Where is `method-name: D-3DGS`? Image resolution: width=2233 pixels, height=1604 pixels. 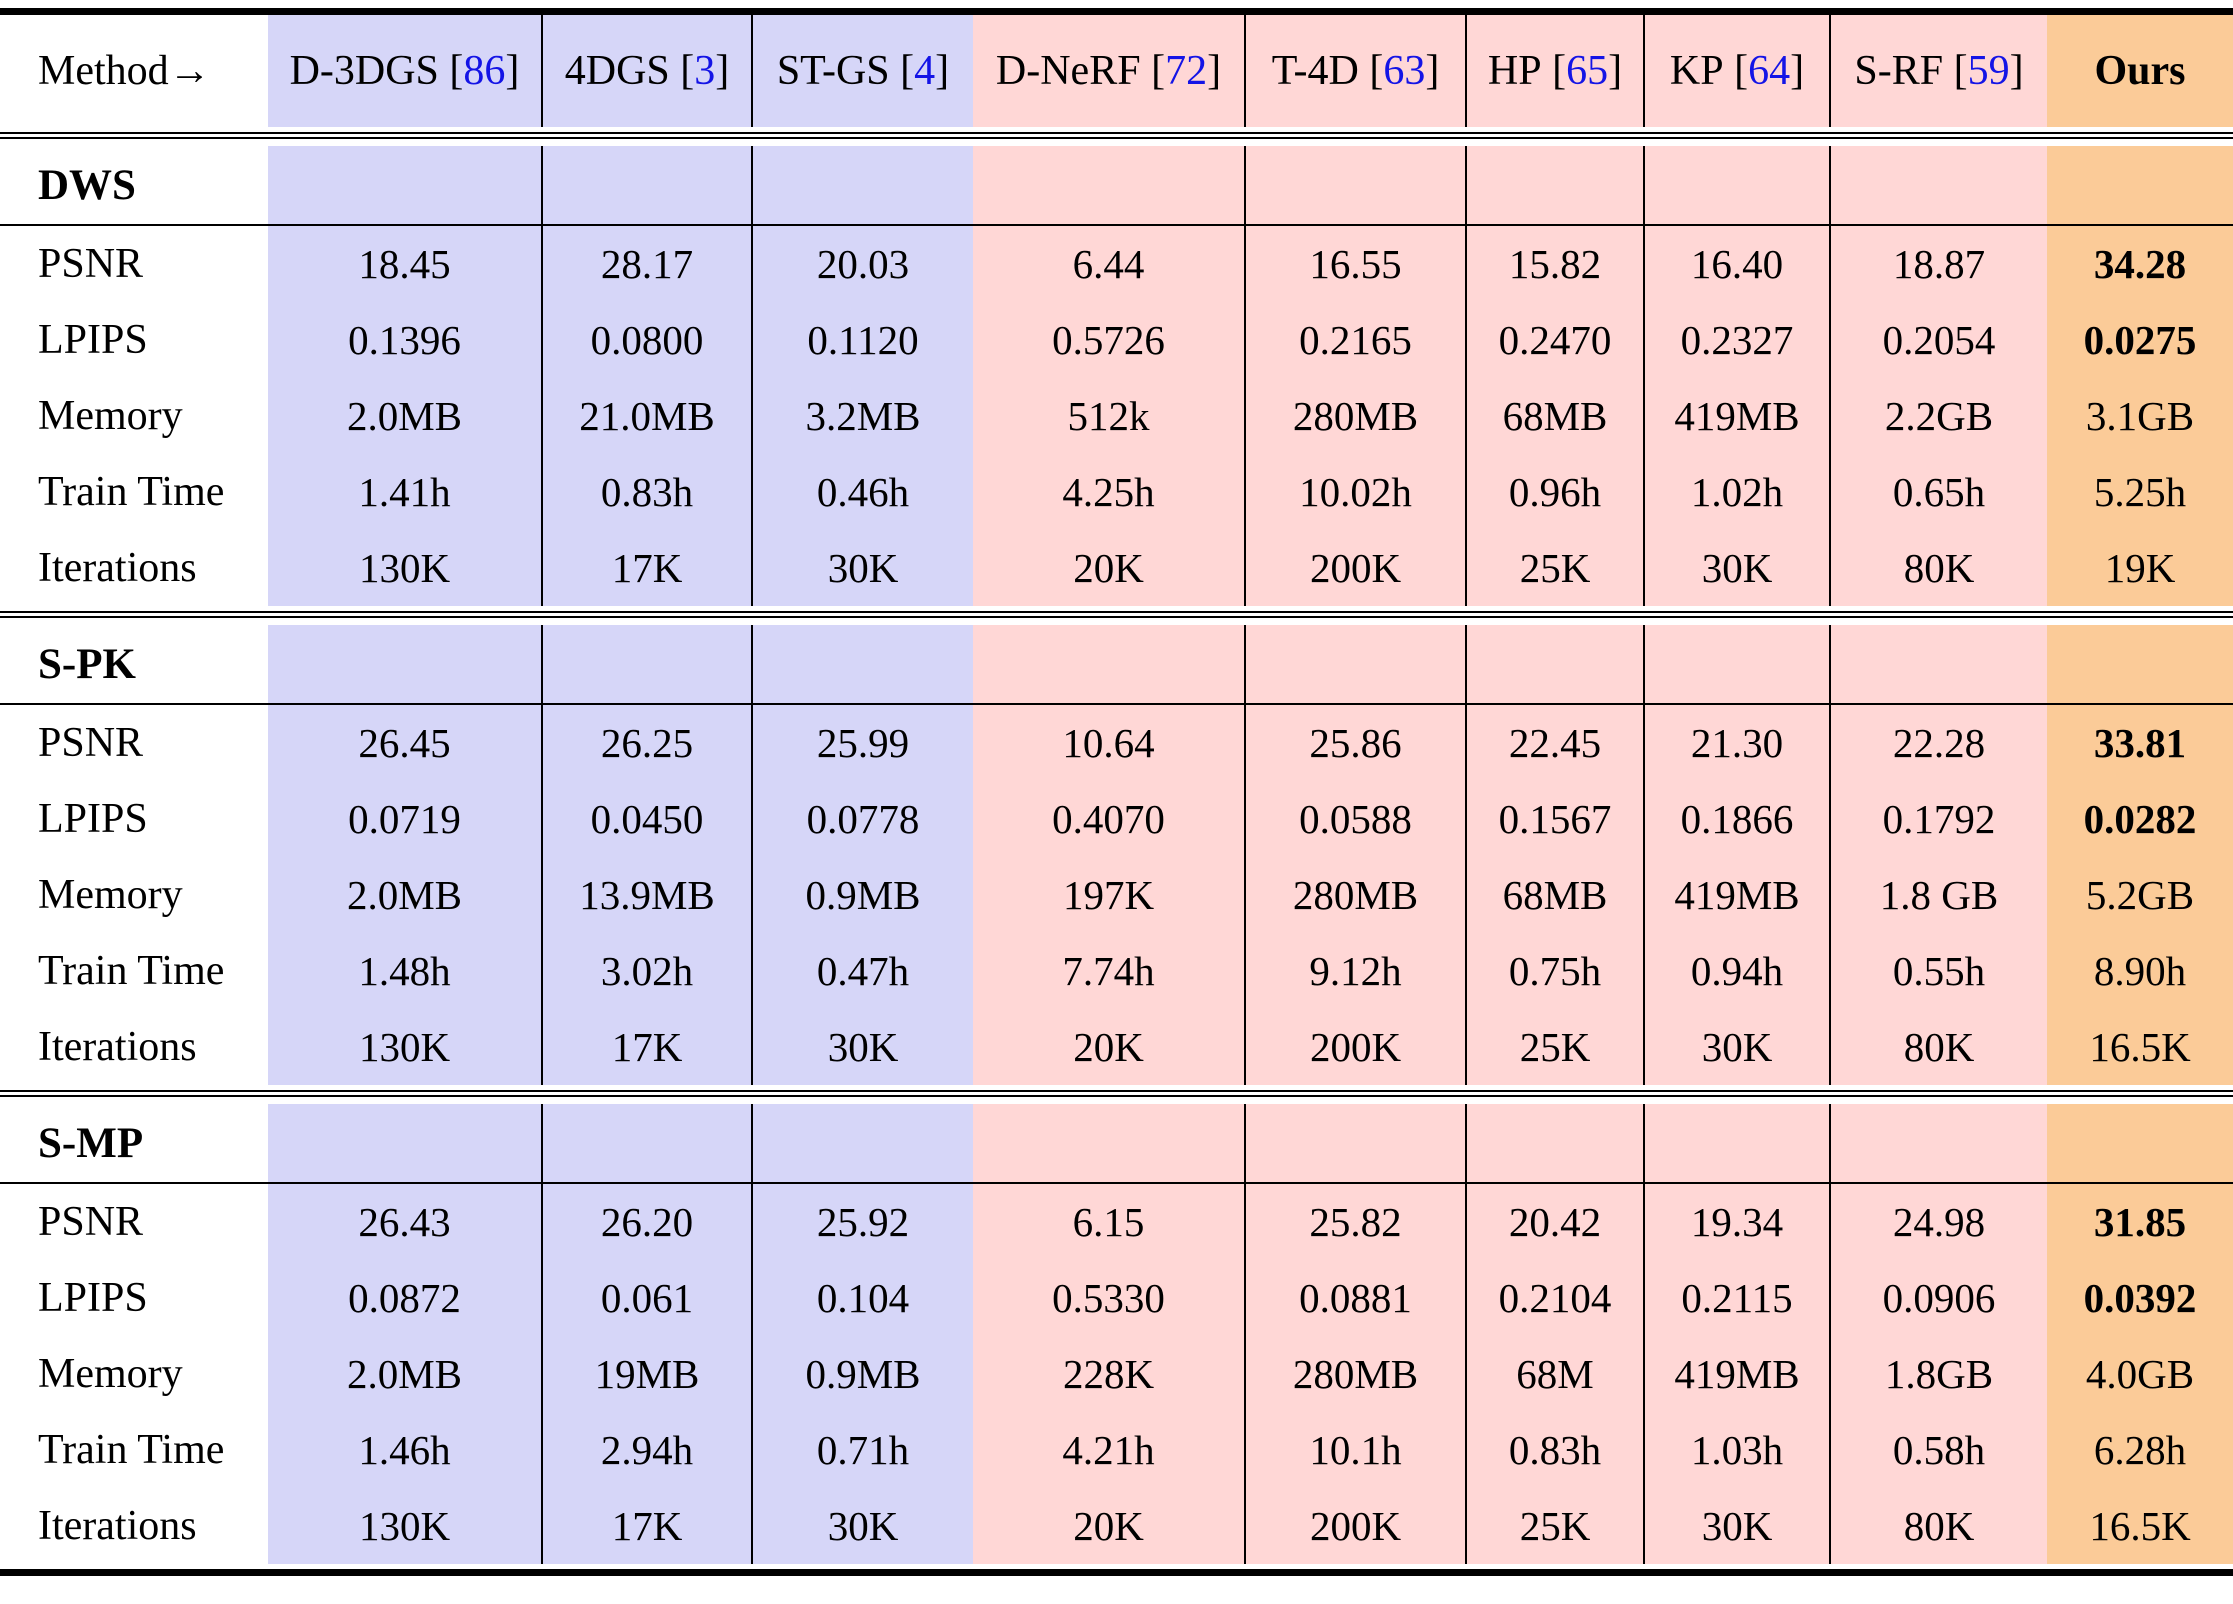 method-name: D-3DGS is located at coordinates (364, 71).